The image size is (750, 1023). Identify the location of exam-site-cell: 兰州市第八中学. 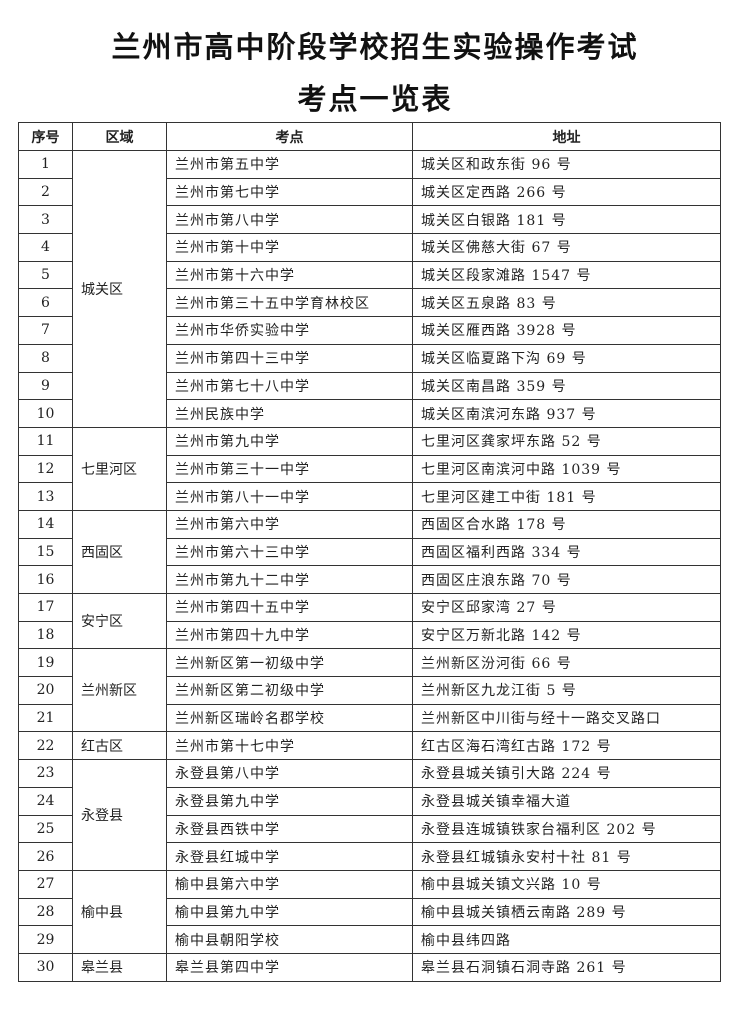
(289, 220).